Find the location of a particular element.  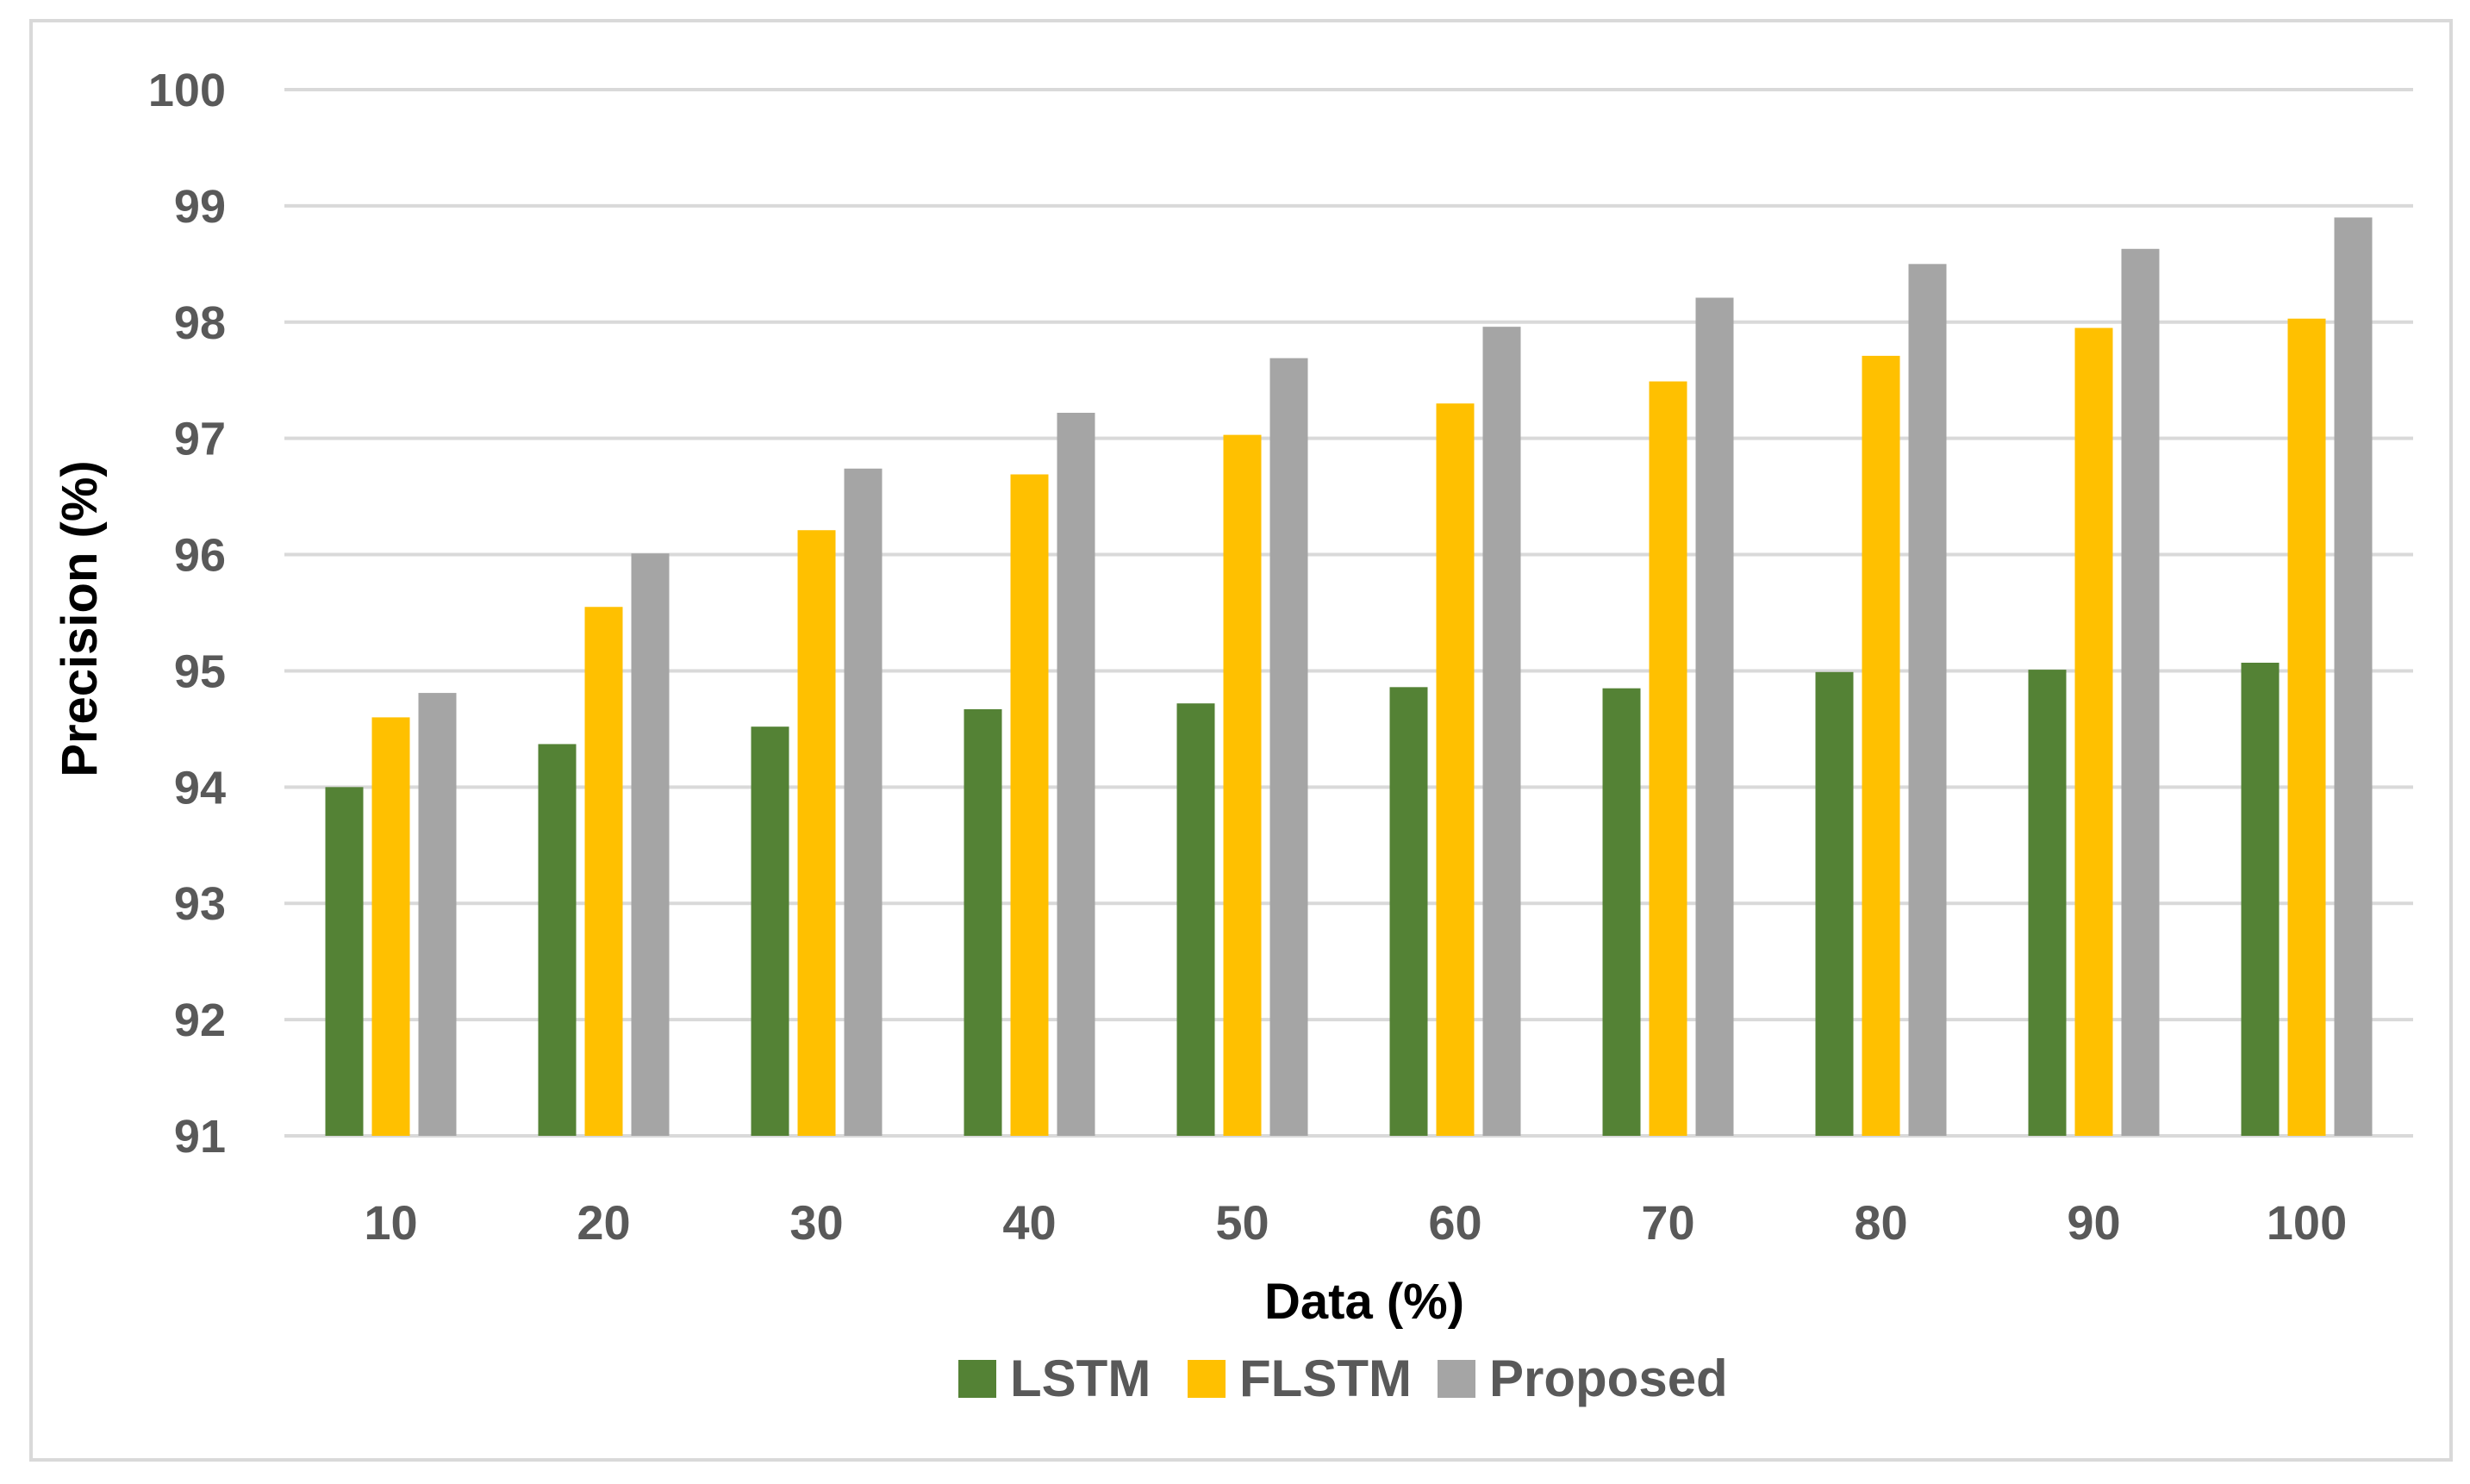

y-tick-label: 91 is located at coordinates (200, 1137).